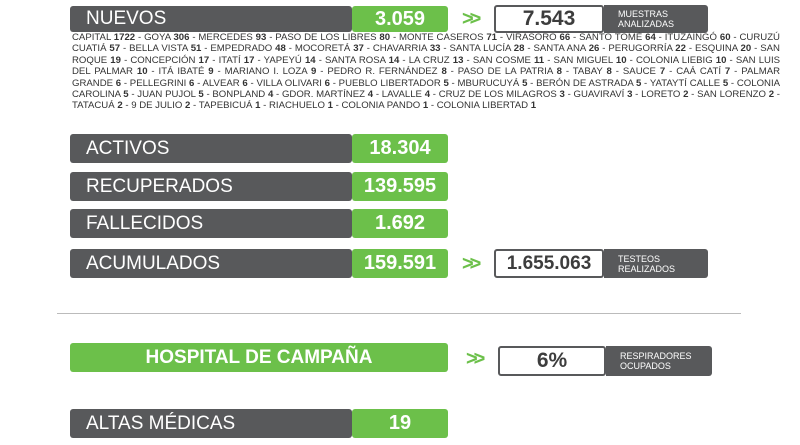  What do you see at coordinates (435, 49) in the screenshot?
I see `locality-count: 33` at bounding box center [435, 49].